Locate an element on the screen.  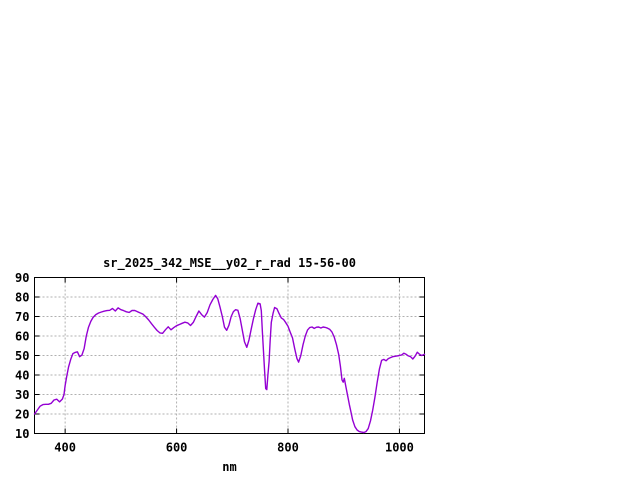
y-tick-label: 80 is located at coordinates (22, 297).